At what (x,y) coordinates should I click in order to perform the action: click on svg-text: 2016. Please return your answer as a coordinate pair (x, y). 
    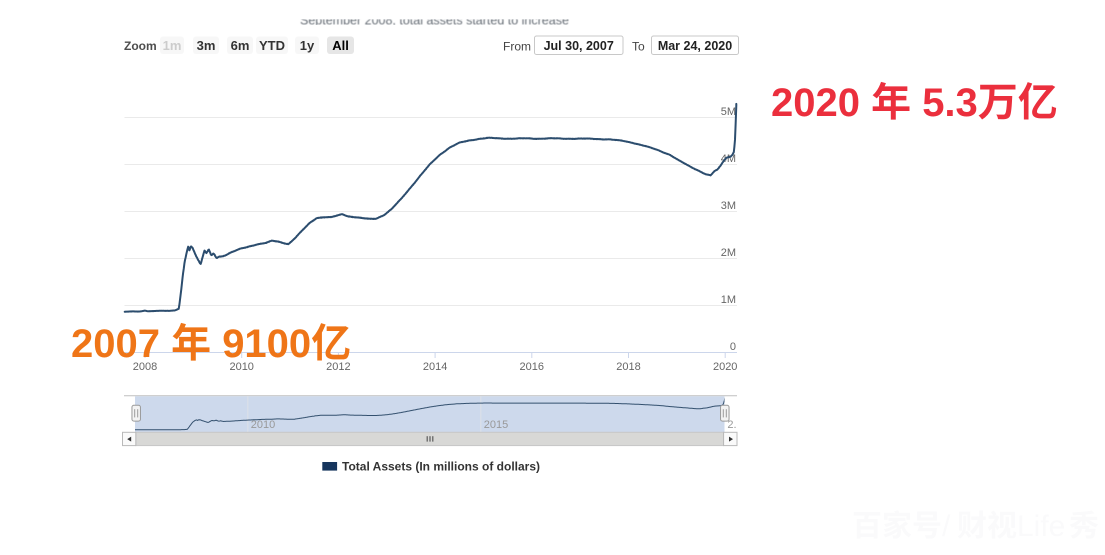
    Looking at the image, I should click on (532, 367).